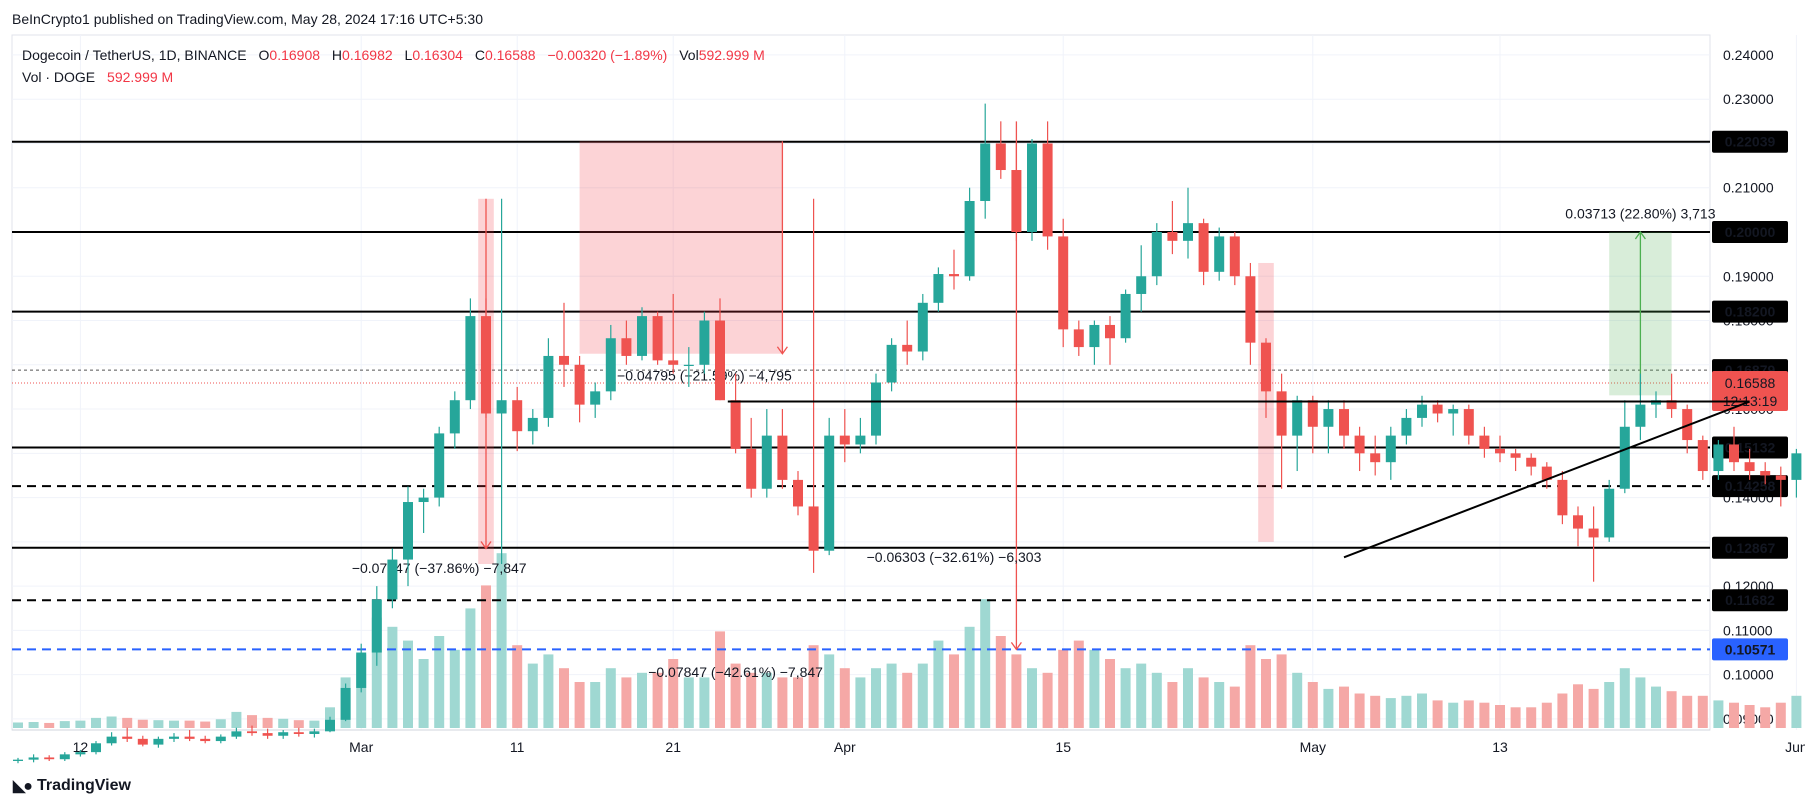 Image resolution: width=1805 pixels, height=808 pixels. I want to click on support-trendline, so click(1546, 479).